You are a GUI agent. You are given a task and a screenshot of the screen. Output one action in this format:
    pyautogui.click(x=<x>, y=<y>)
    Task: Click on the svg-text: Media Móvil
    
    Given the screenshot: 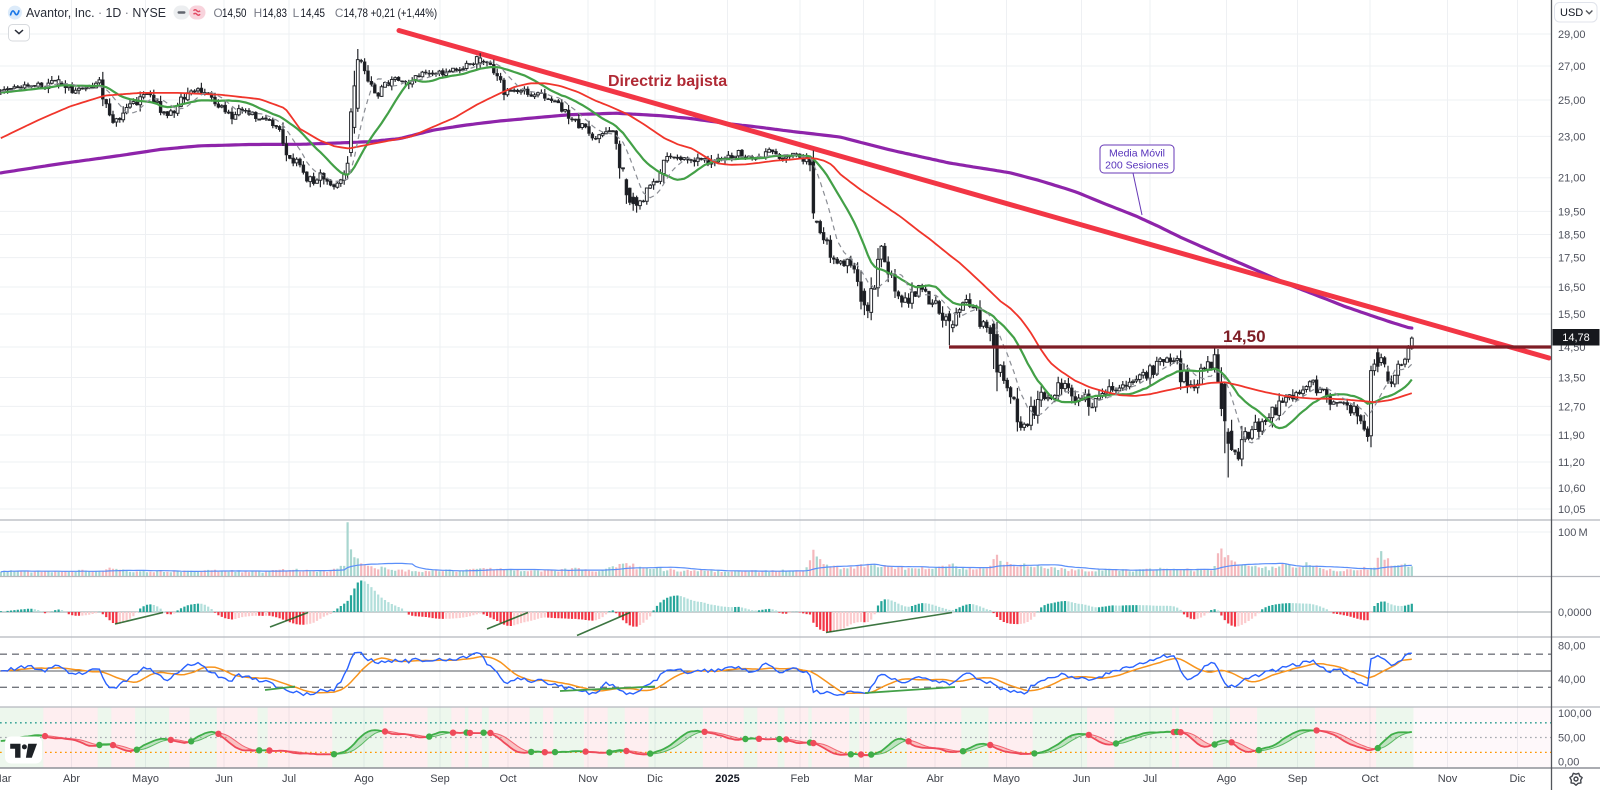 What is the action you would take?
    pyautogui.click(x=1137, y=154)
    